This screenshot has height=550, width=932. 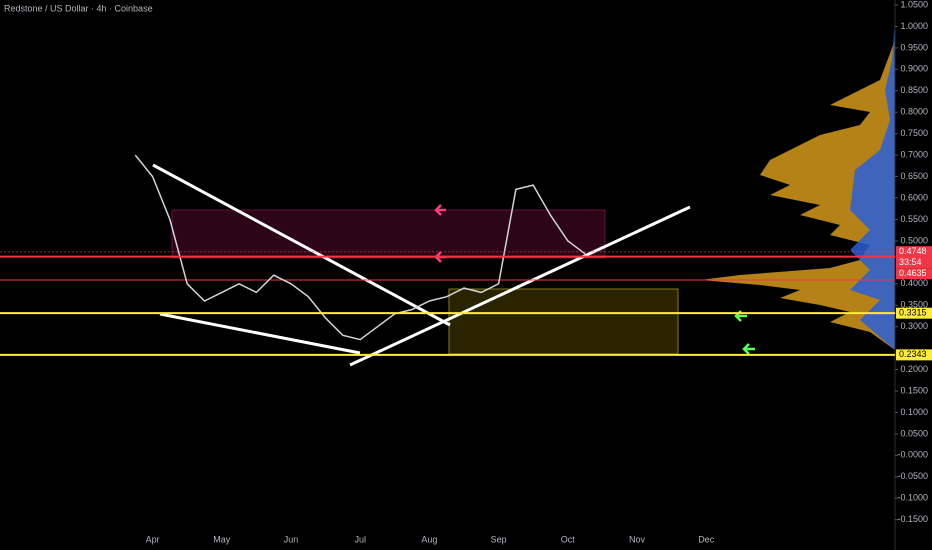 What do you see at coordinates (914, 369) in the screenshot?
I see `y-tick-label: 0.2000` at bounding box center [914, 369].